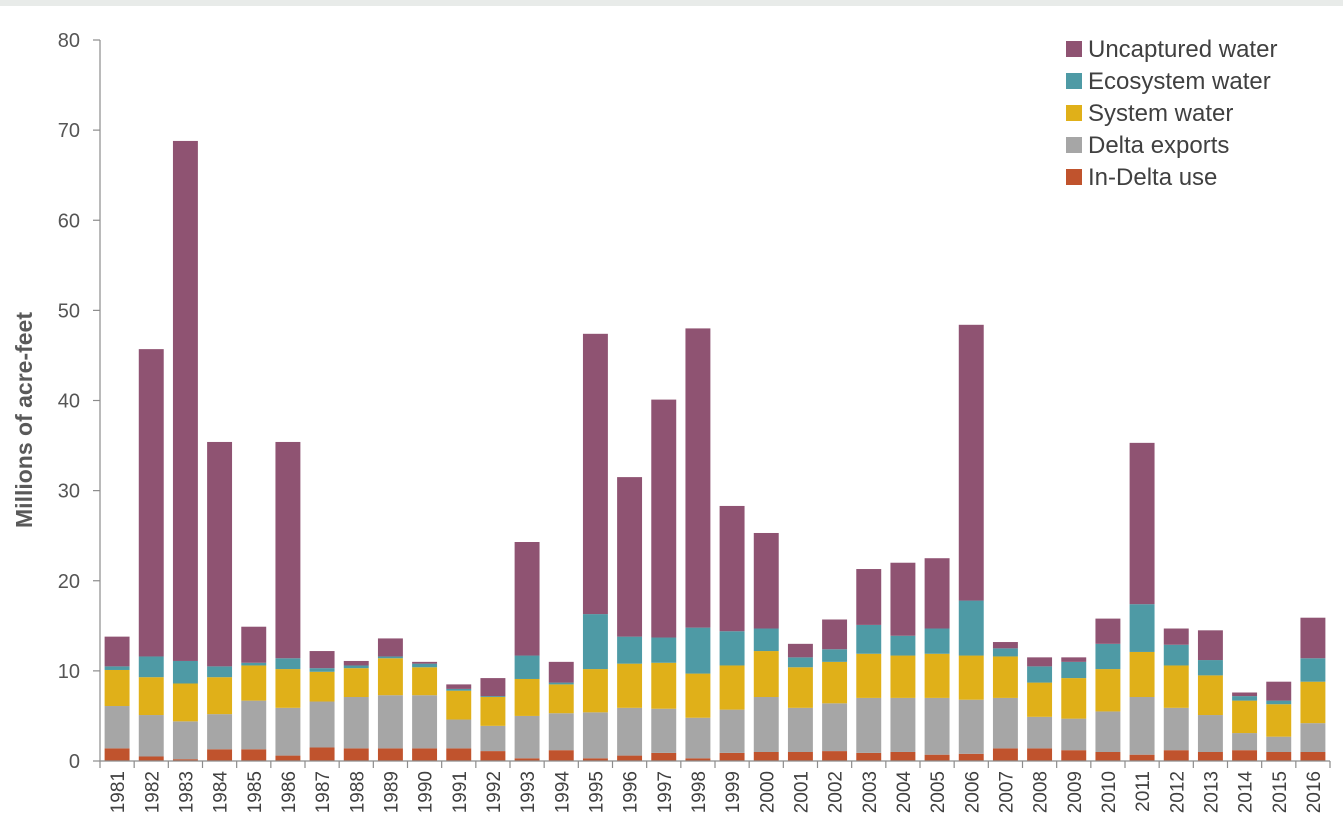 This screenshot has width=1343, height=827. Describe the element at coordinates (356, 667) in the screenshot. I see `bar-1988-ecosystem-water` at that location.